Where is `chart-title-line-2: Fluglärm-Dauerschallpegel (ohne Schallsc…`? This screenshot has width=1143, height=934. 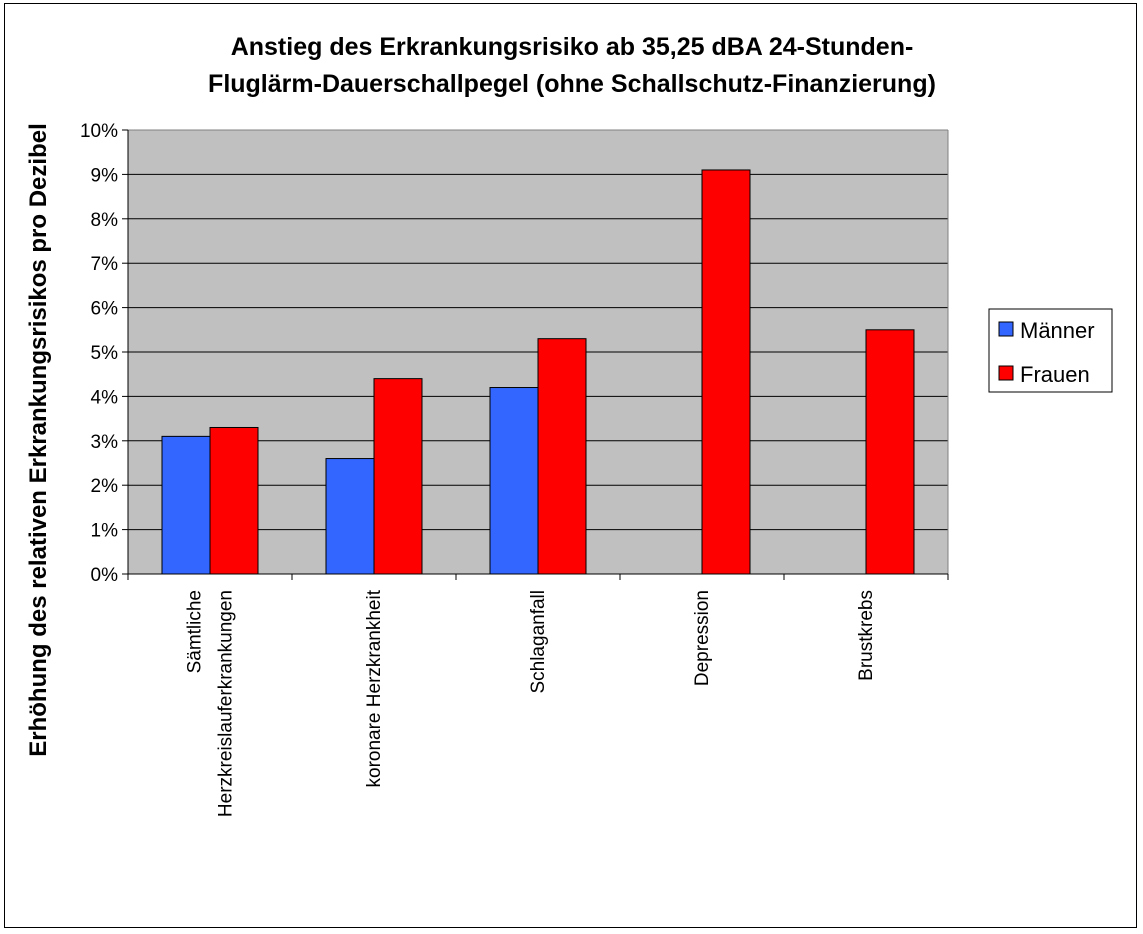
chart-title-line-2: Fluglärm-Dauerschallpegel (ohne Schallsc… is located at coordinates (572, 84).